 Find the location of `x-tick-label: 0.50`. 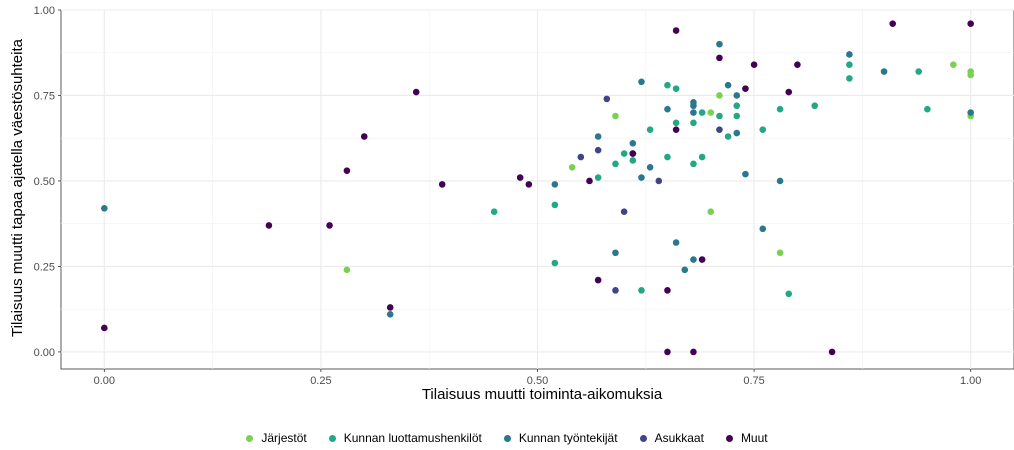

x-tick-label: 0.50 is located at coordinates (537, 381).